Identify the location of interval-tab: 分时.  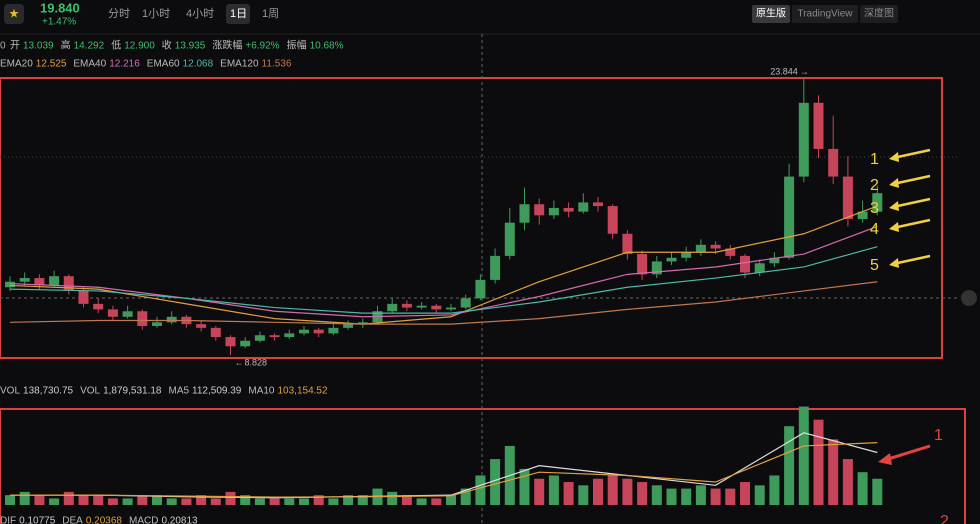
(119, 13).